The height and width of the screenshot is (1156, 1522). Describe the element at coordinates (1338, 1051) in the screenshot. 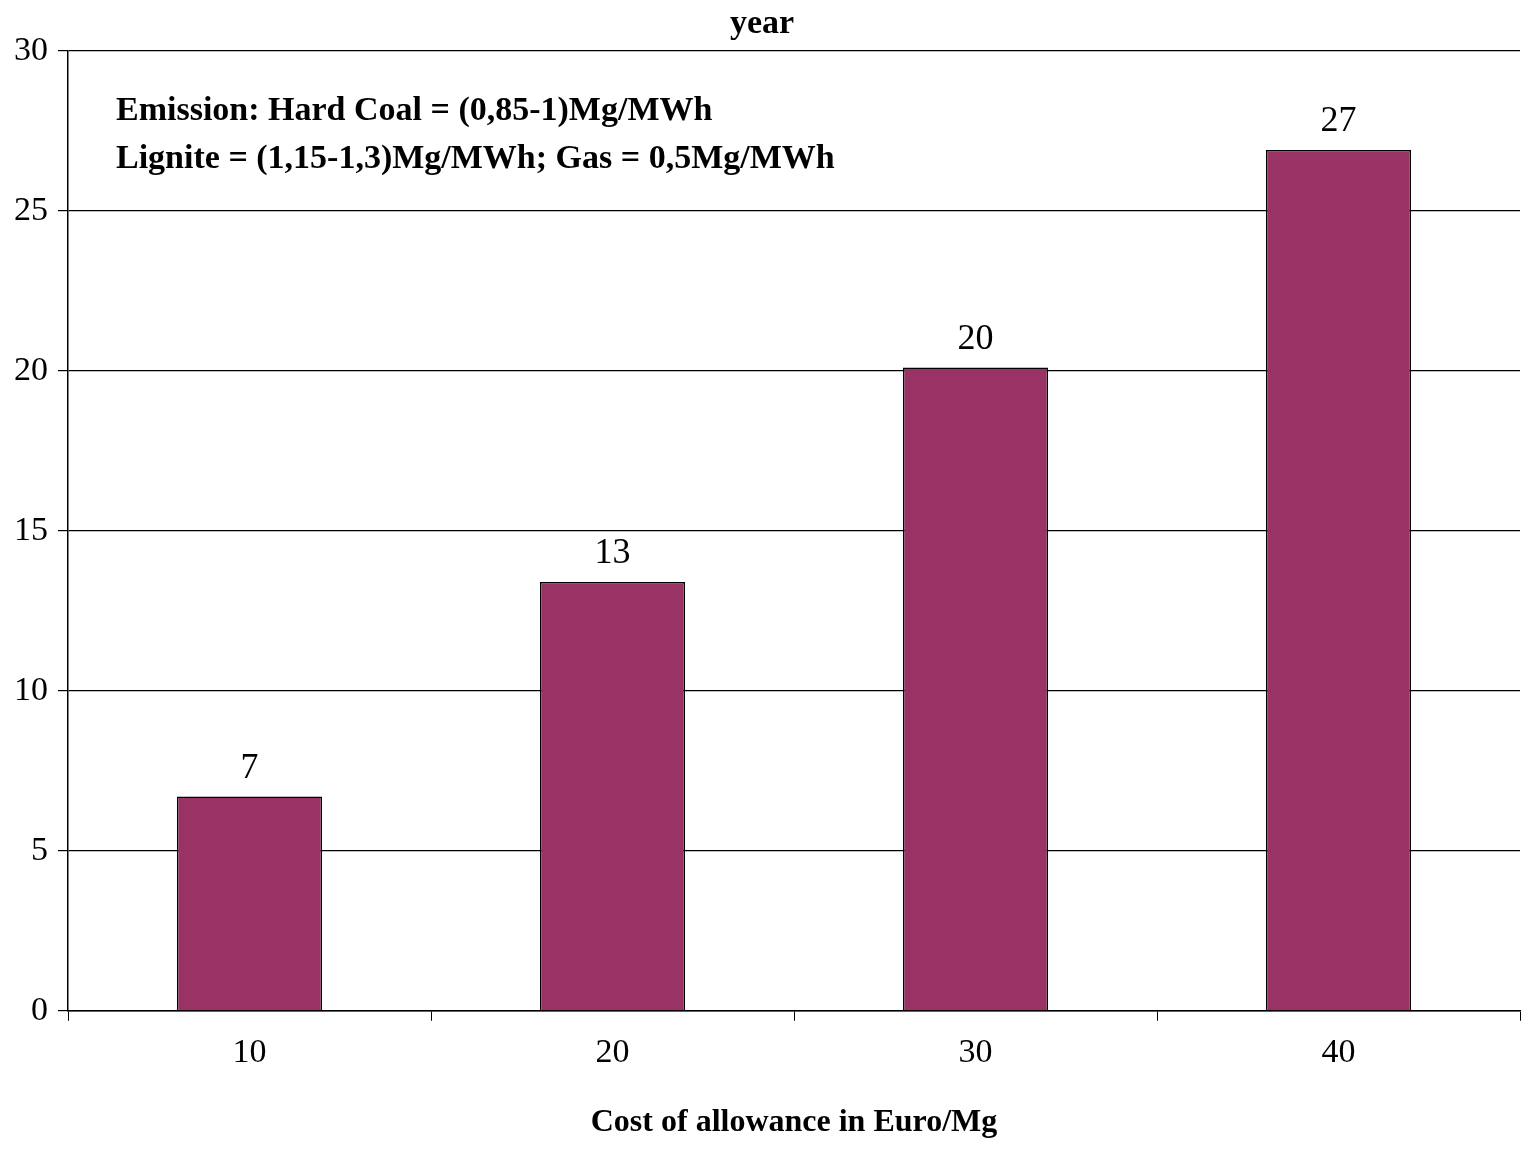

I see `x-tick-label: 40` at that location.